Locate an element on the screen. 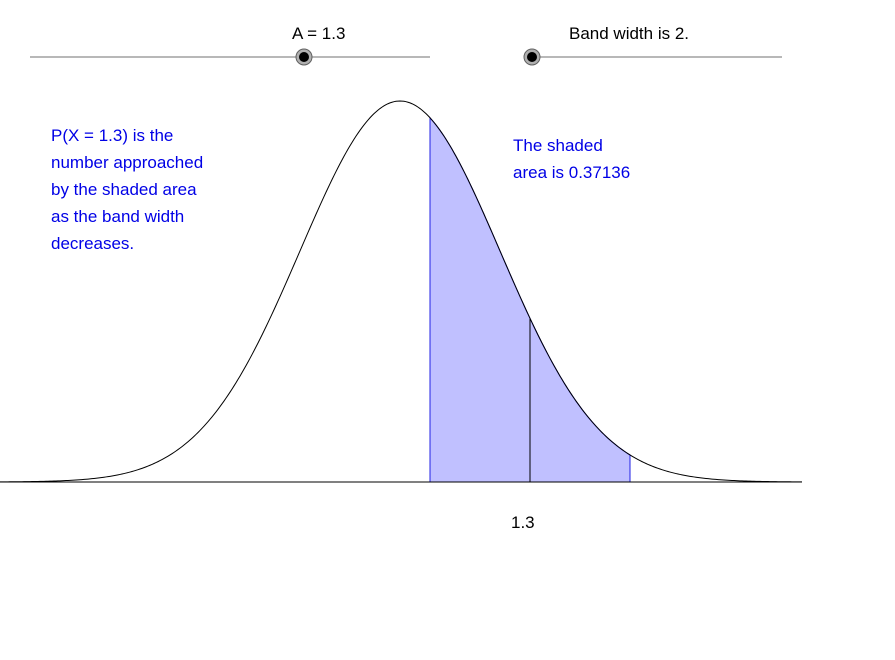 This screenshot has width=895, height=660. slider-a-handle-dot is located at coordinates (304, 57).